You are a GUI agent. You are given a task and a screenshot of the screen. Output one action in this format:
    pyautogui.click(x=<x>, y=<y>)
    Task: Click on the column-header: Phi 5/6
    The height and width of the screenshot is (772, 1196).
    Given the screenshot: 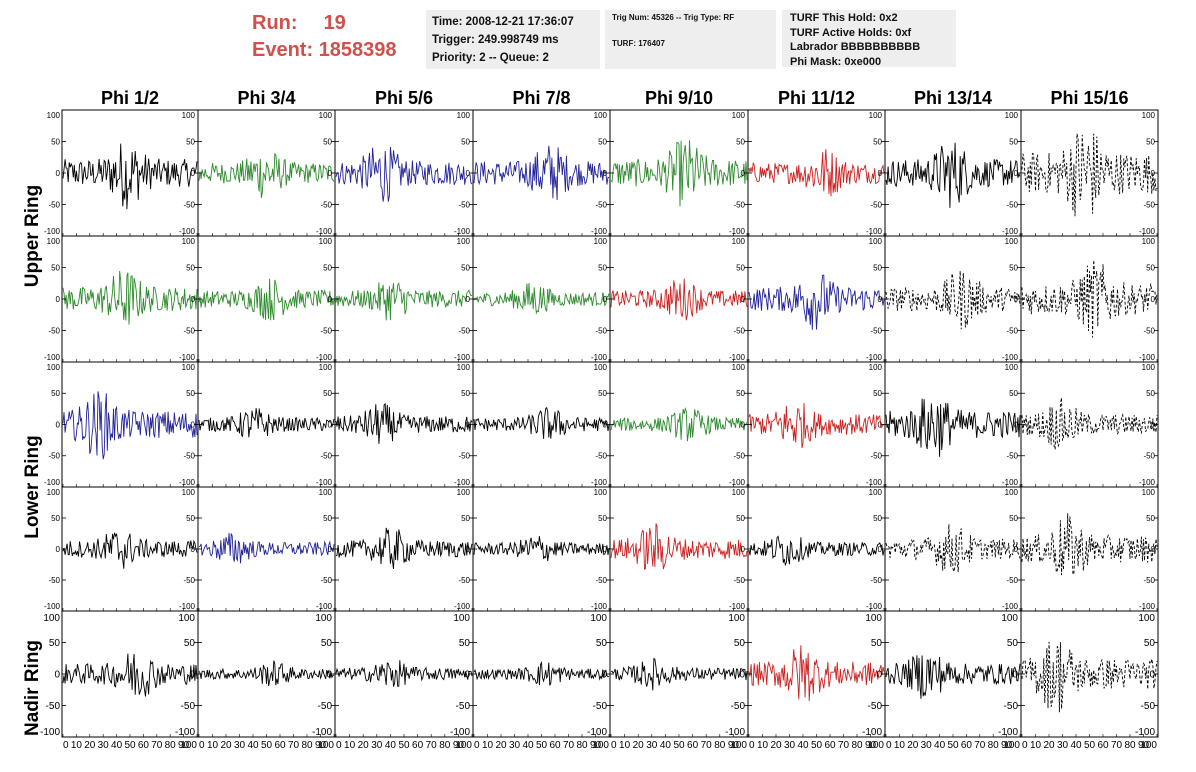 What is the action you would take?
    pyautogui.click(x=404, y=98)
    